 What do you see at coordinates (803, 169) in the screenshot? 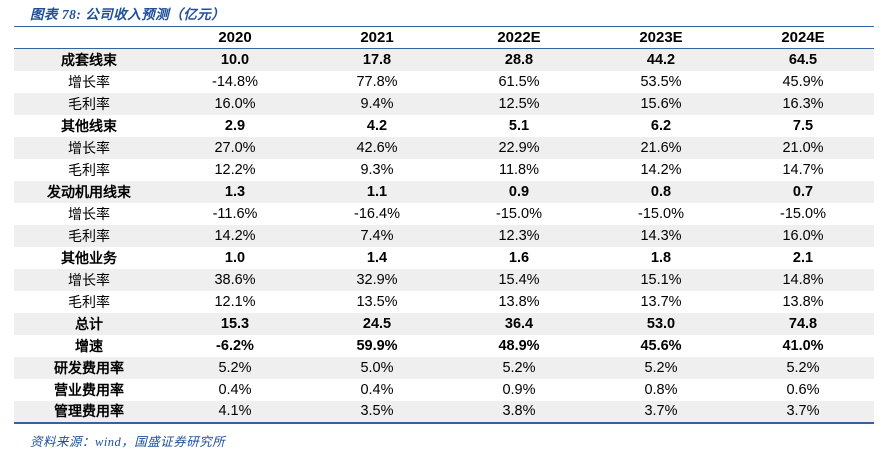
I see `cell-value: 14.7%` at bounding box center [803, 169].